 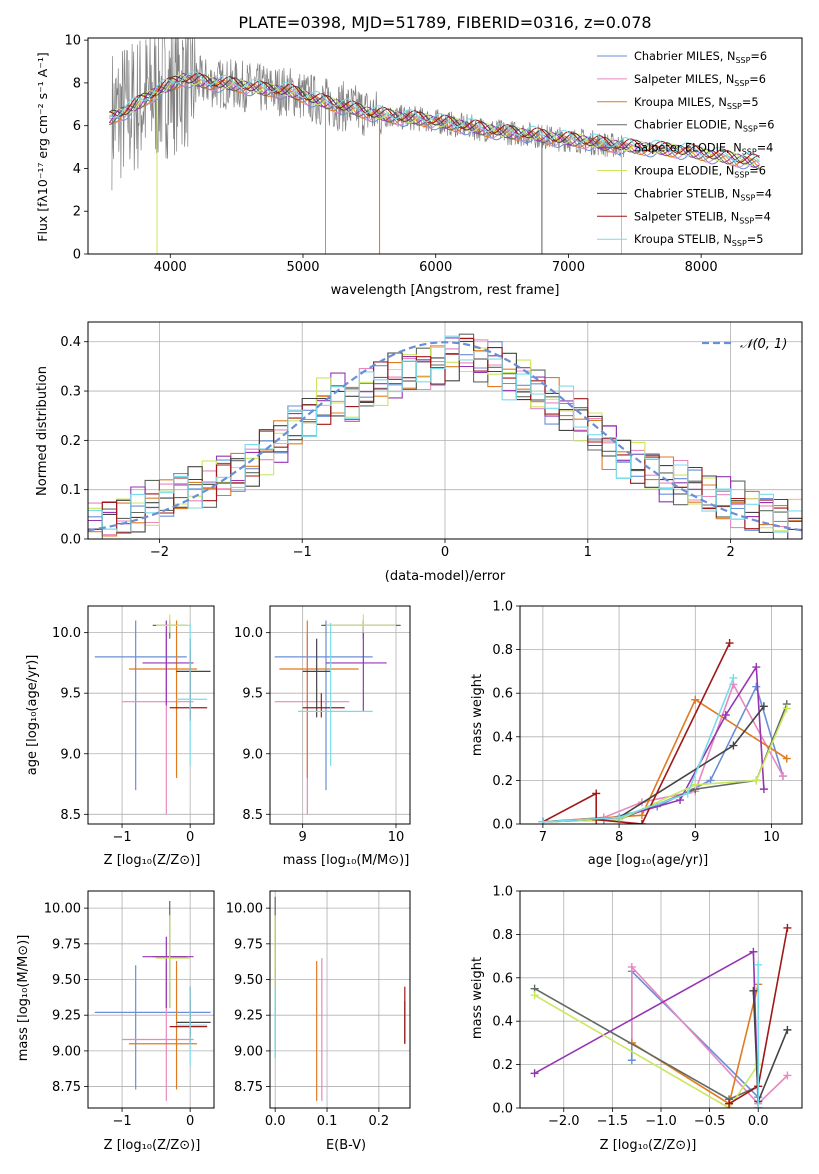 I want to click on tick-label-y: 0.3, so click(x=70, y=392).